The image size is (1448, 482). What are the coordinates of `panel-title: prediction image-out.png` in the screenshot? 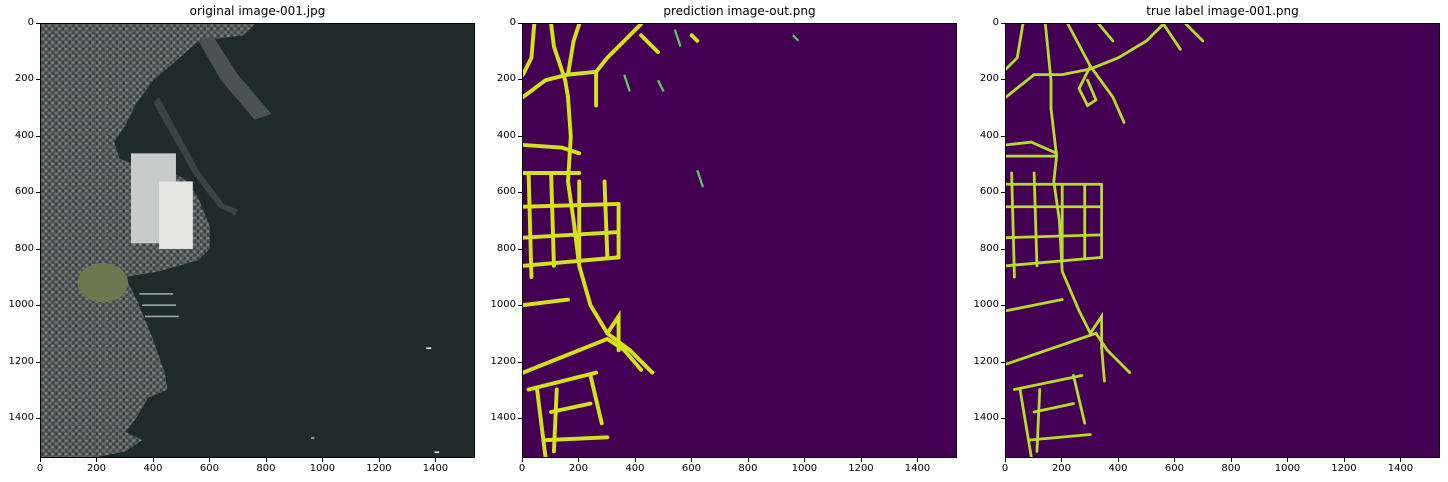 It's located at (739, 11).